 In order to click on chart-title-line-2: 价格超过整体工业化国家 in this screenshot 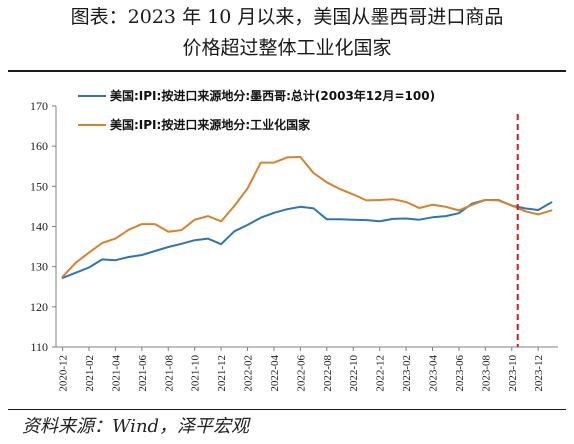, I will do `click(287, 48)`.